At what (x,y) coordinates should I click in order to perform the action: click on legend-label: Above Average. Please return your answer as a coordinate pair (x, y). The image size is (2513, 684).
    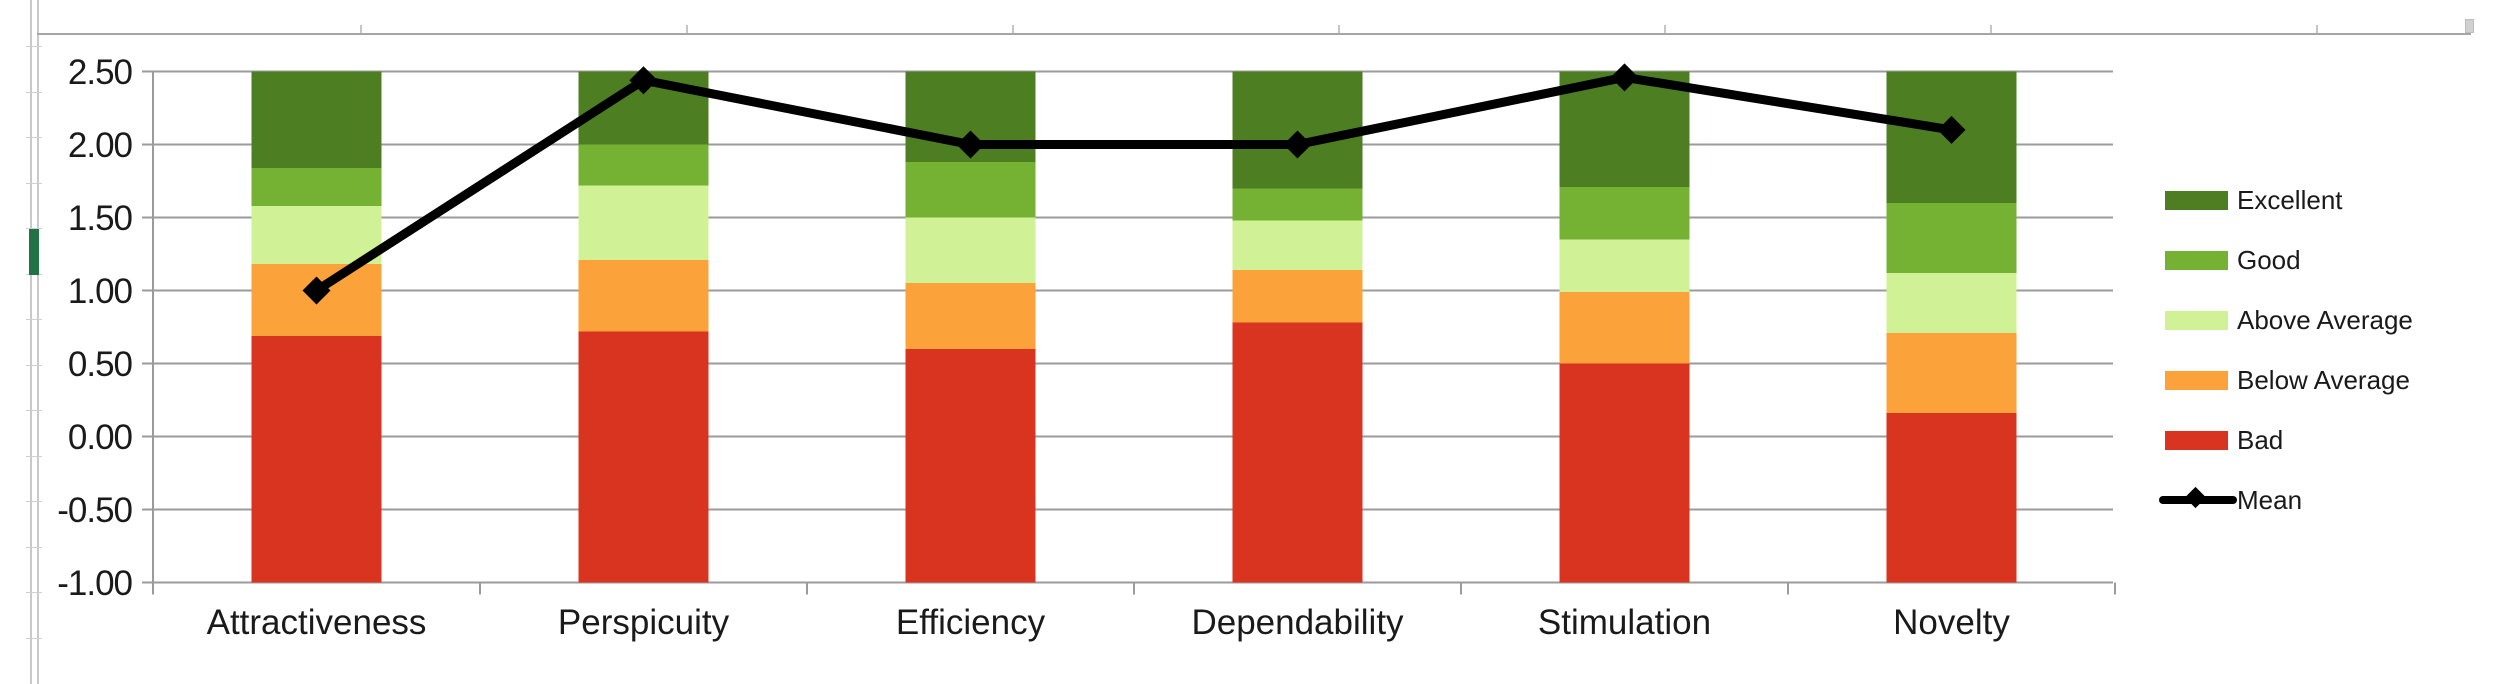
    Looking at the image, I should click on (2325, 320).